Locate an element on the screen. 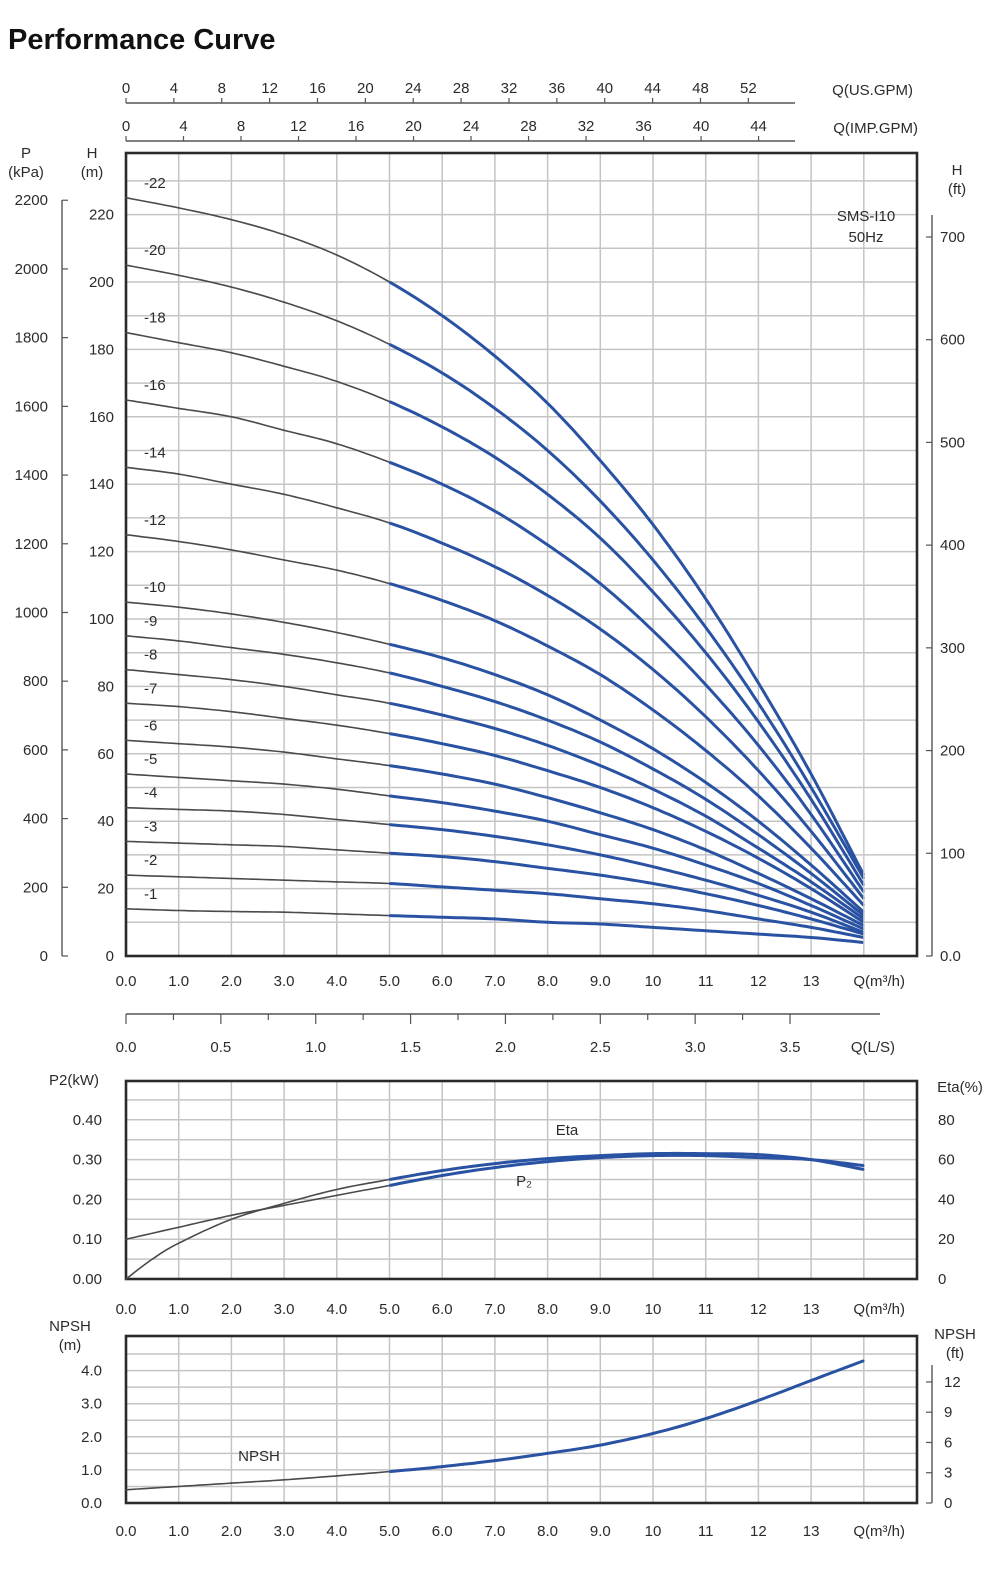  series-label-22: -22 is located at coordinates (155, 183).